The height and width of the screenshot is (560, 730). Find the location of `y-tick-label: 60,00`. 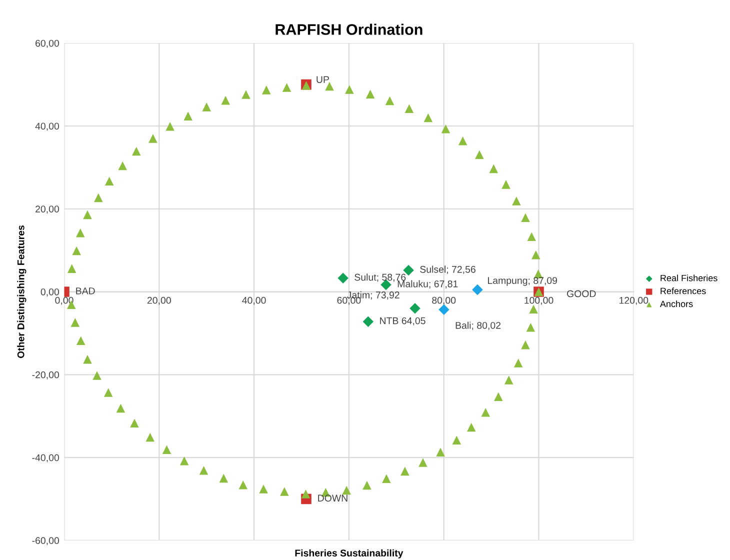

y-tick-label: 60,00 is located at coordinates (47, 44).